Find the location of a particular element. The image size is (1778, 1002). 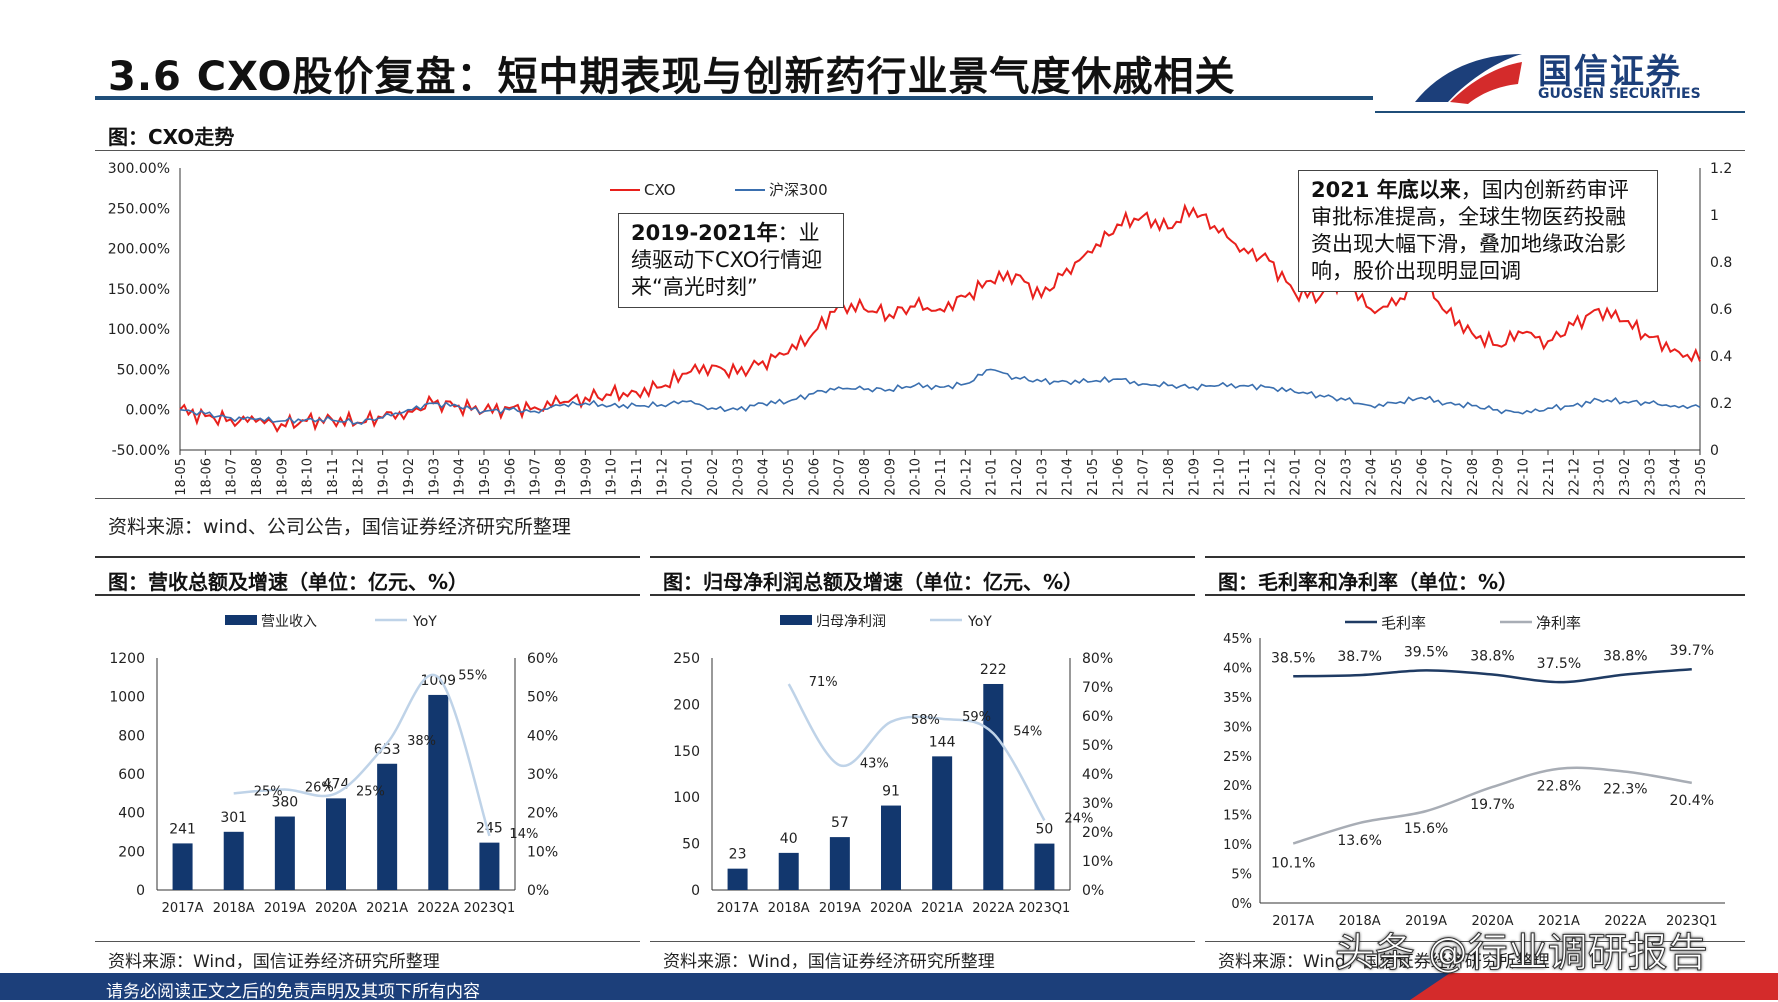

y-right-tick-label: 50% is located at coordinates (1097, 746).